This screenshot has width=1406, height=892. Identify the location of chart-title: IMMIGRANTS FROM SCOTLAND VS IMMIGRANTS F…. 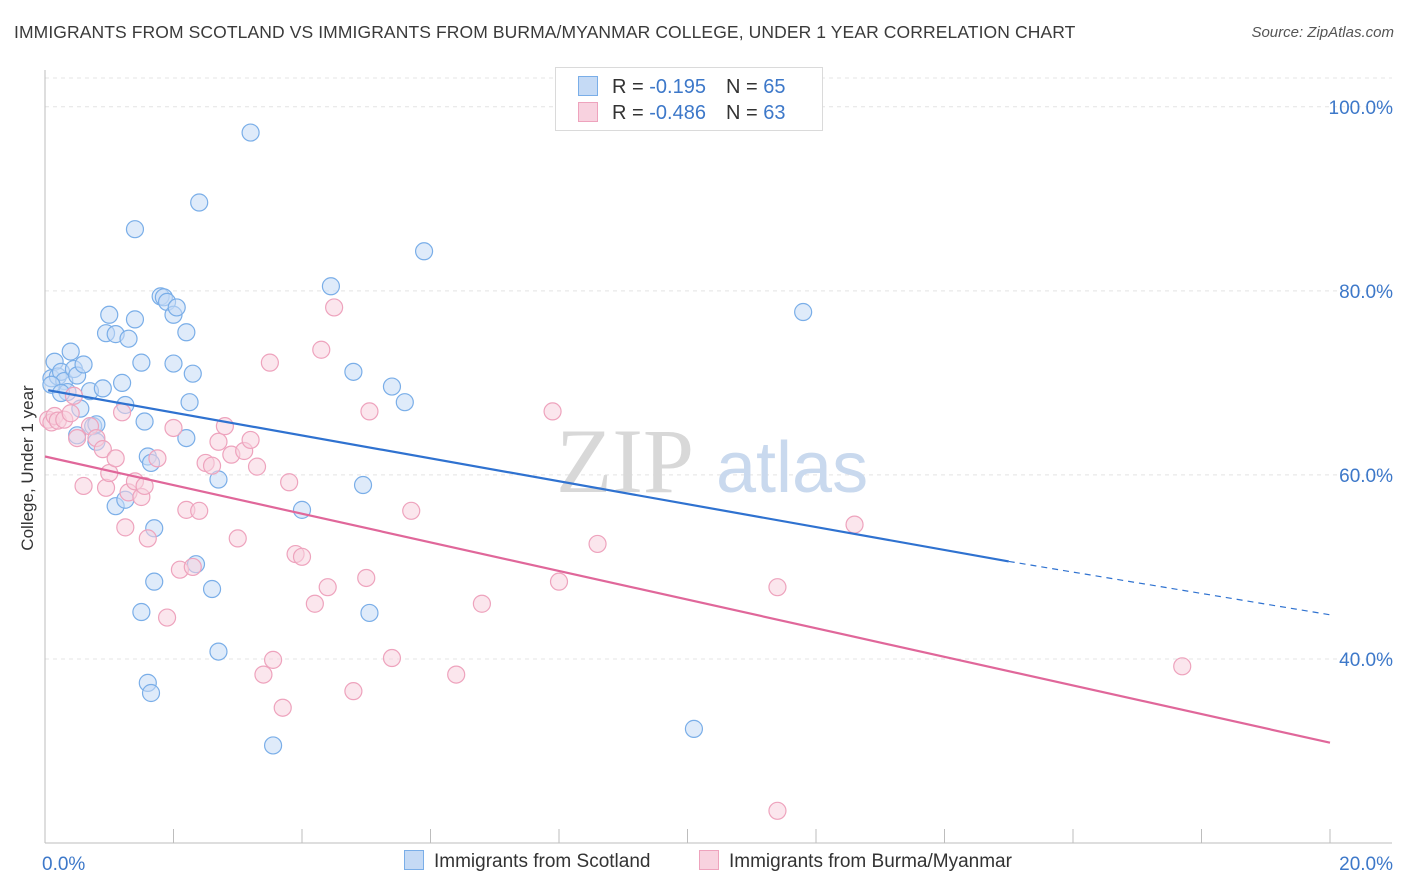
(545, 32).